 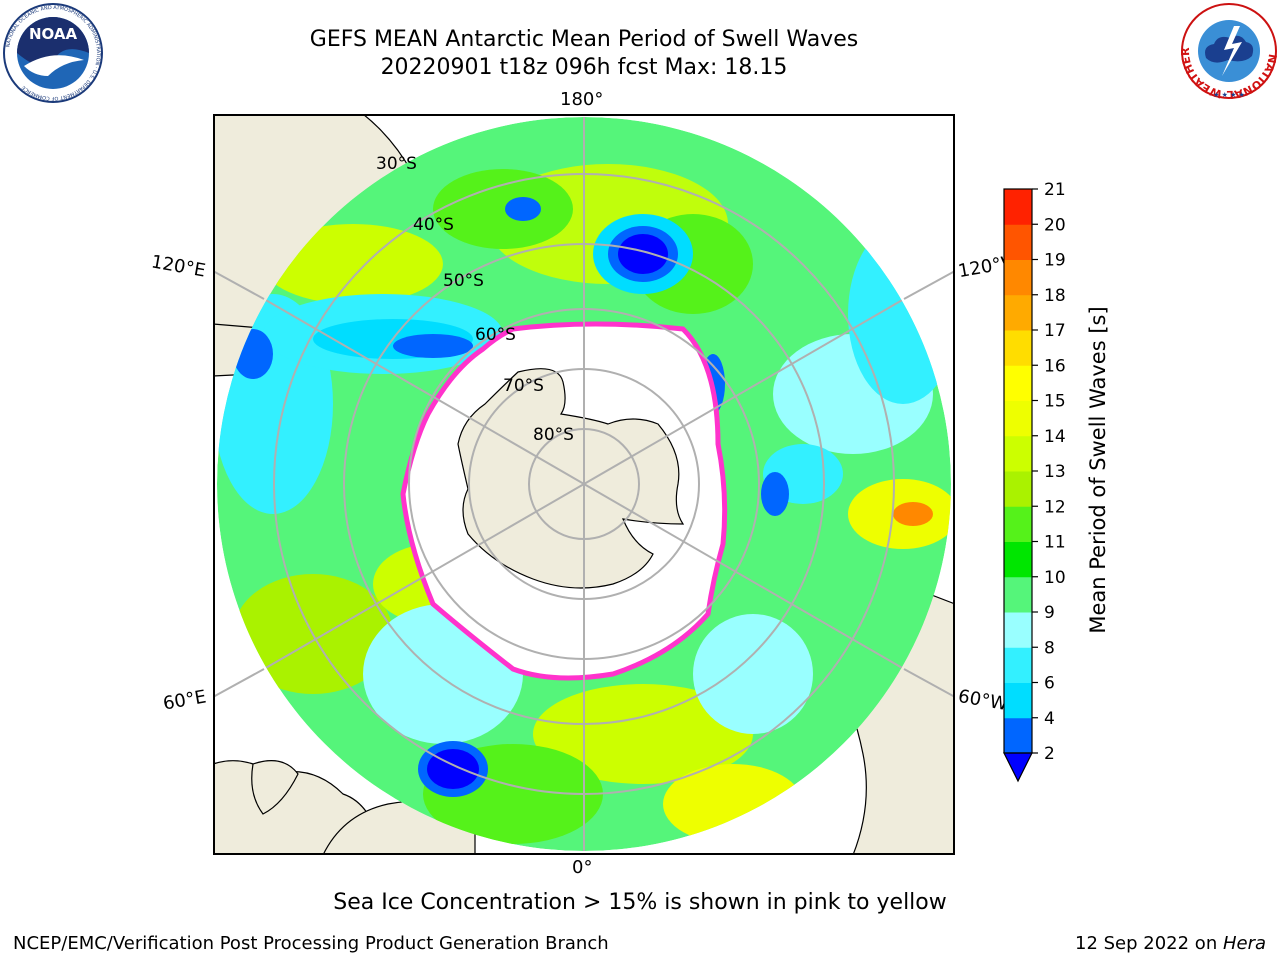 What do you see at coordinates (1098, 470) in the screenshot?
I see `colorbar-label: Mean Period of Swell Waves [s]` at bounding box center [1098, 470].